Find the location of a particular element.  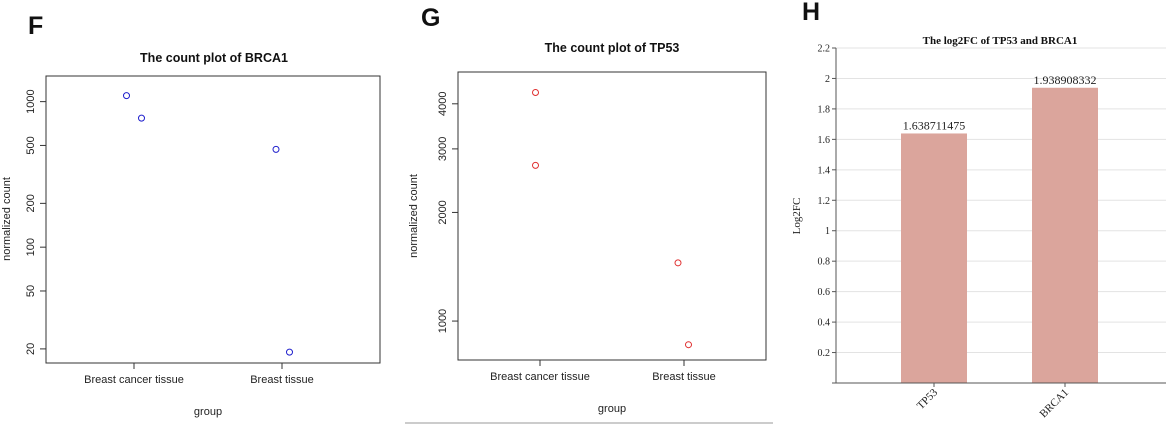

panel-h-bar-brca1 is located at coordinates (1065, 235).